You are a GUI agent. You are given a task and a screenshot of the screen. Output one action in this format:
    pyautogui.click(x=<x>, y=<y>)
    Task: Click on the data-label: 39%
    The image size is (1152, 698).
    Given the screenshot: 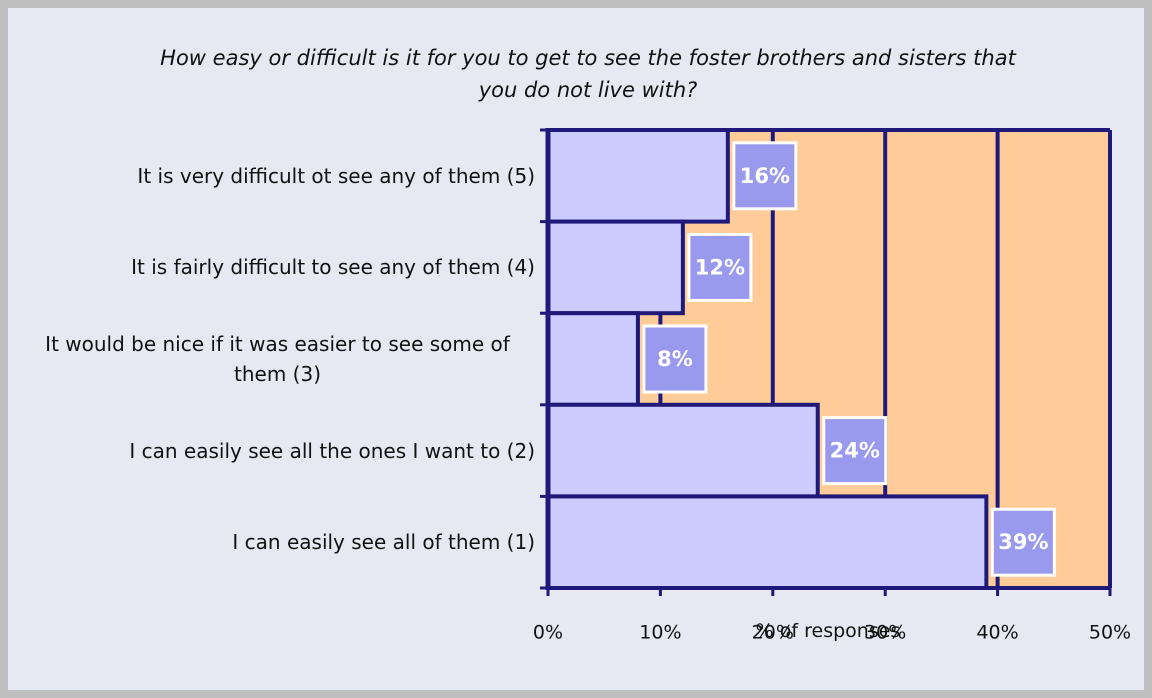 What is the action you would take?
    pyautogui.click(x=1023, y=542)
    